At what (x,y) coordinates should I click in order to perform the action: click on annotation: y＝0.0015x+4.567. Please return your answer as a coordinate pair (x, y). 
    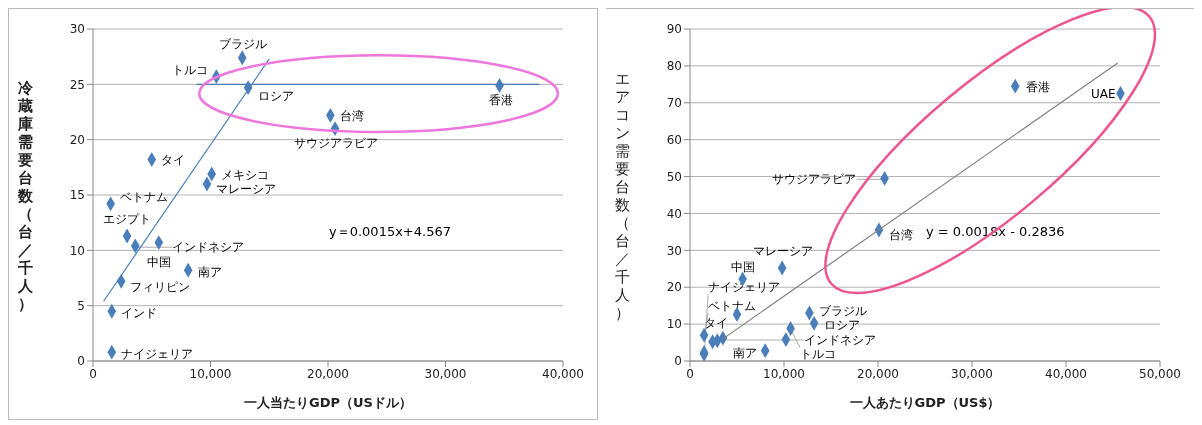
    Looking at the image, I should click on (390, 232).